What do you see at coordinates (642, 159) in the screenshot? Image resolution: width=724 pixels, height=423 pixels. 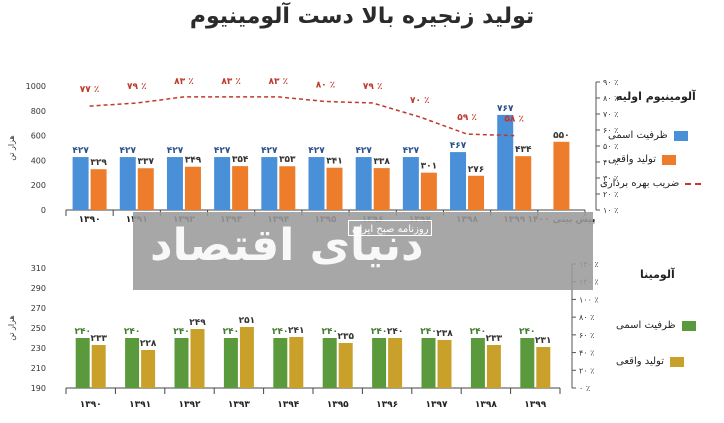 I see `top-legend-production: تولید واقعی` at bounding box center [642, 159].